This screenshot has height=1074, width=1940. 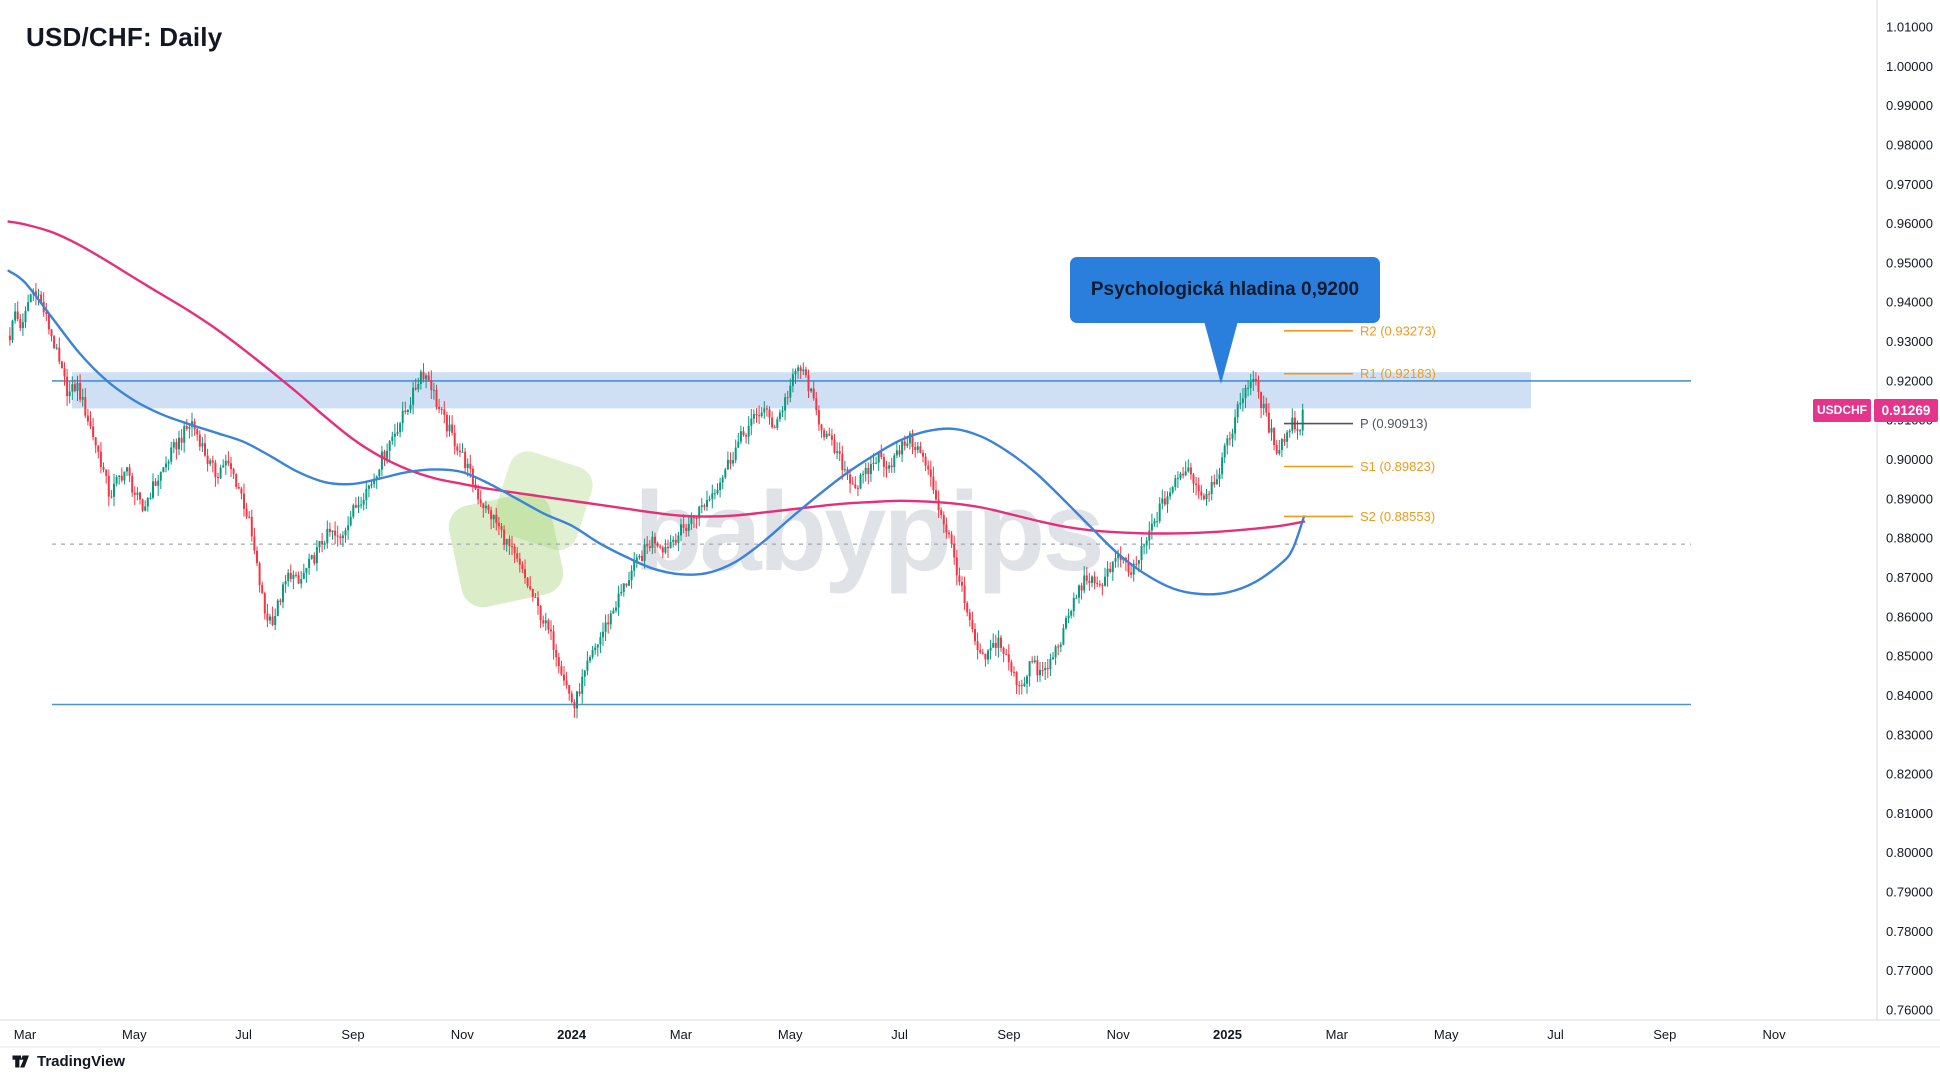 I want to click on y-axis-label: 0.83000, so click(x=1909, y=734).